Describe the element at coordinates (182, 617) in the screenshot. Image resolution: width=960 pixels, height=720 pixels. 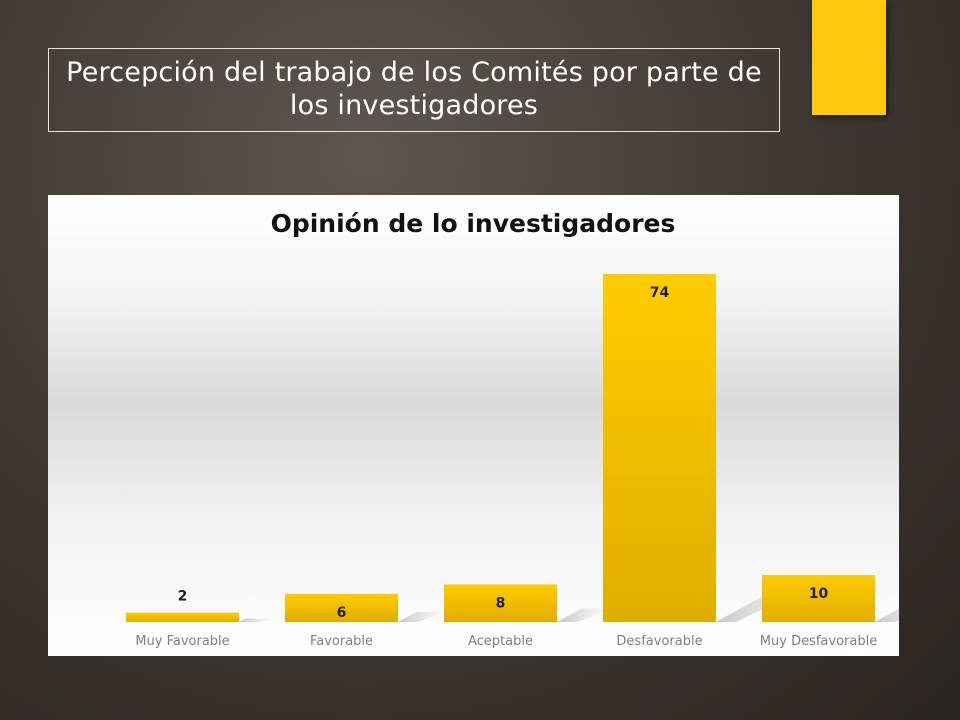
I see `bar-muy-favorable` at that location.